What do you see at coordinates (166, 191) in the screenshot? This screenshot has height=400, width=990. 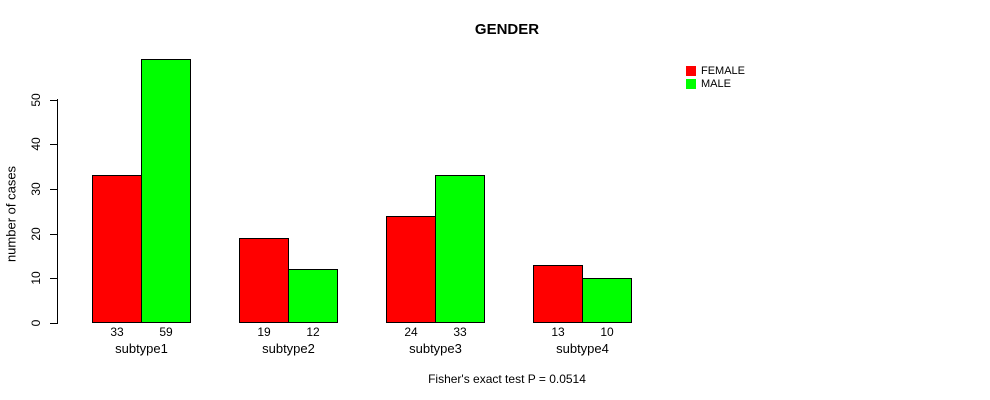 I see `bar-male-subtype1` at bounding box center [166, 191].